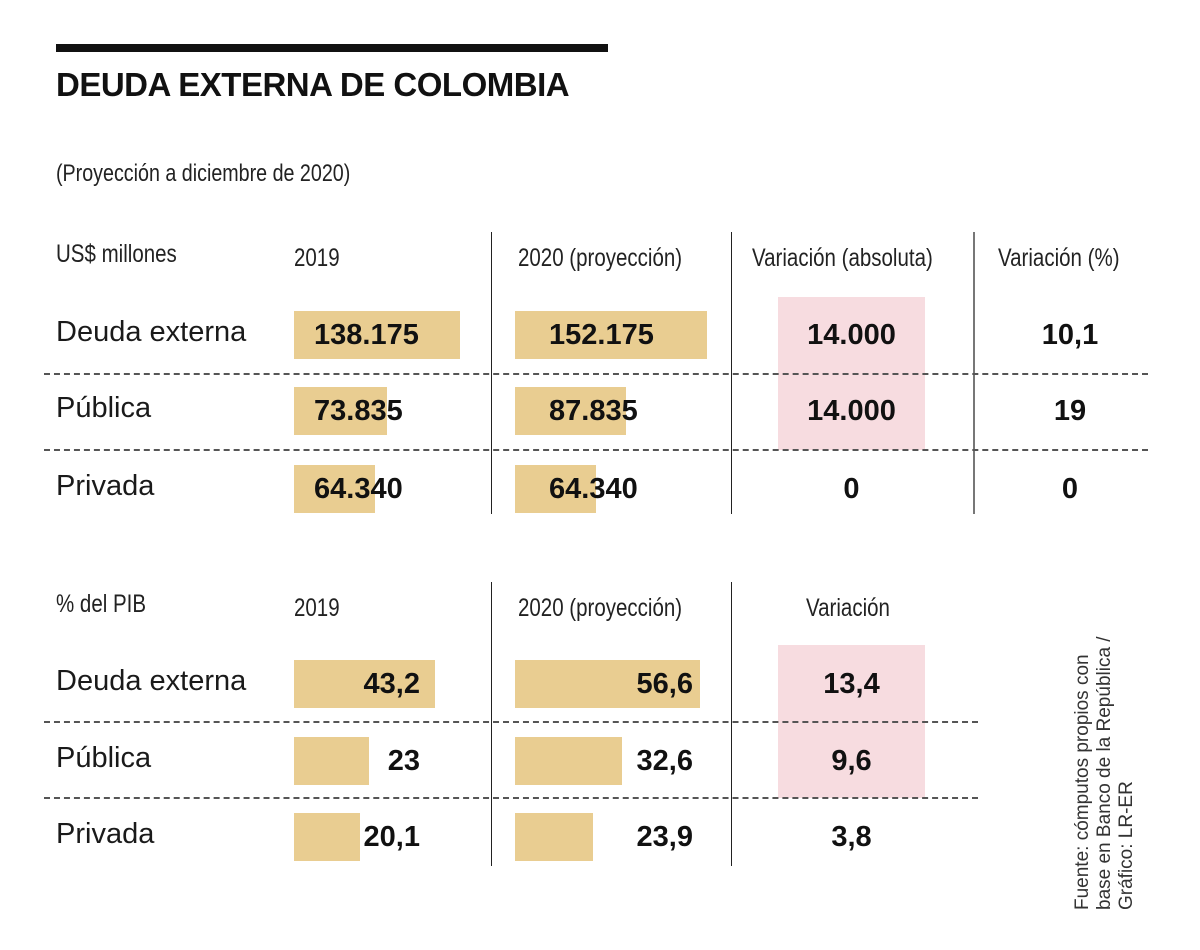 This screenshot has width=1200, height=950. Describe the element at coordinates (391, 684) in the screenshot. I see `value-2019: 43,2` at that location.